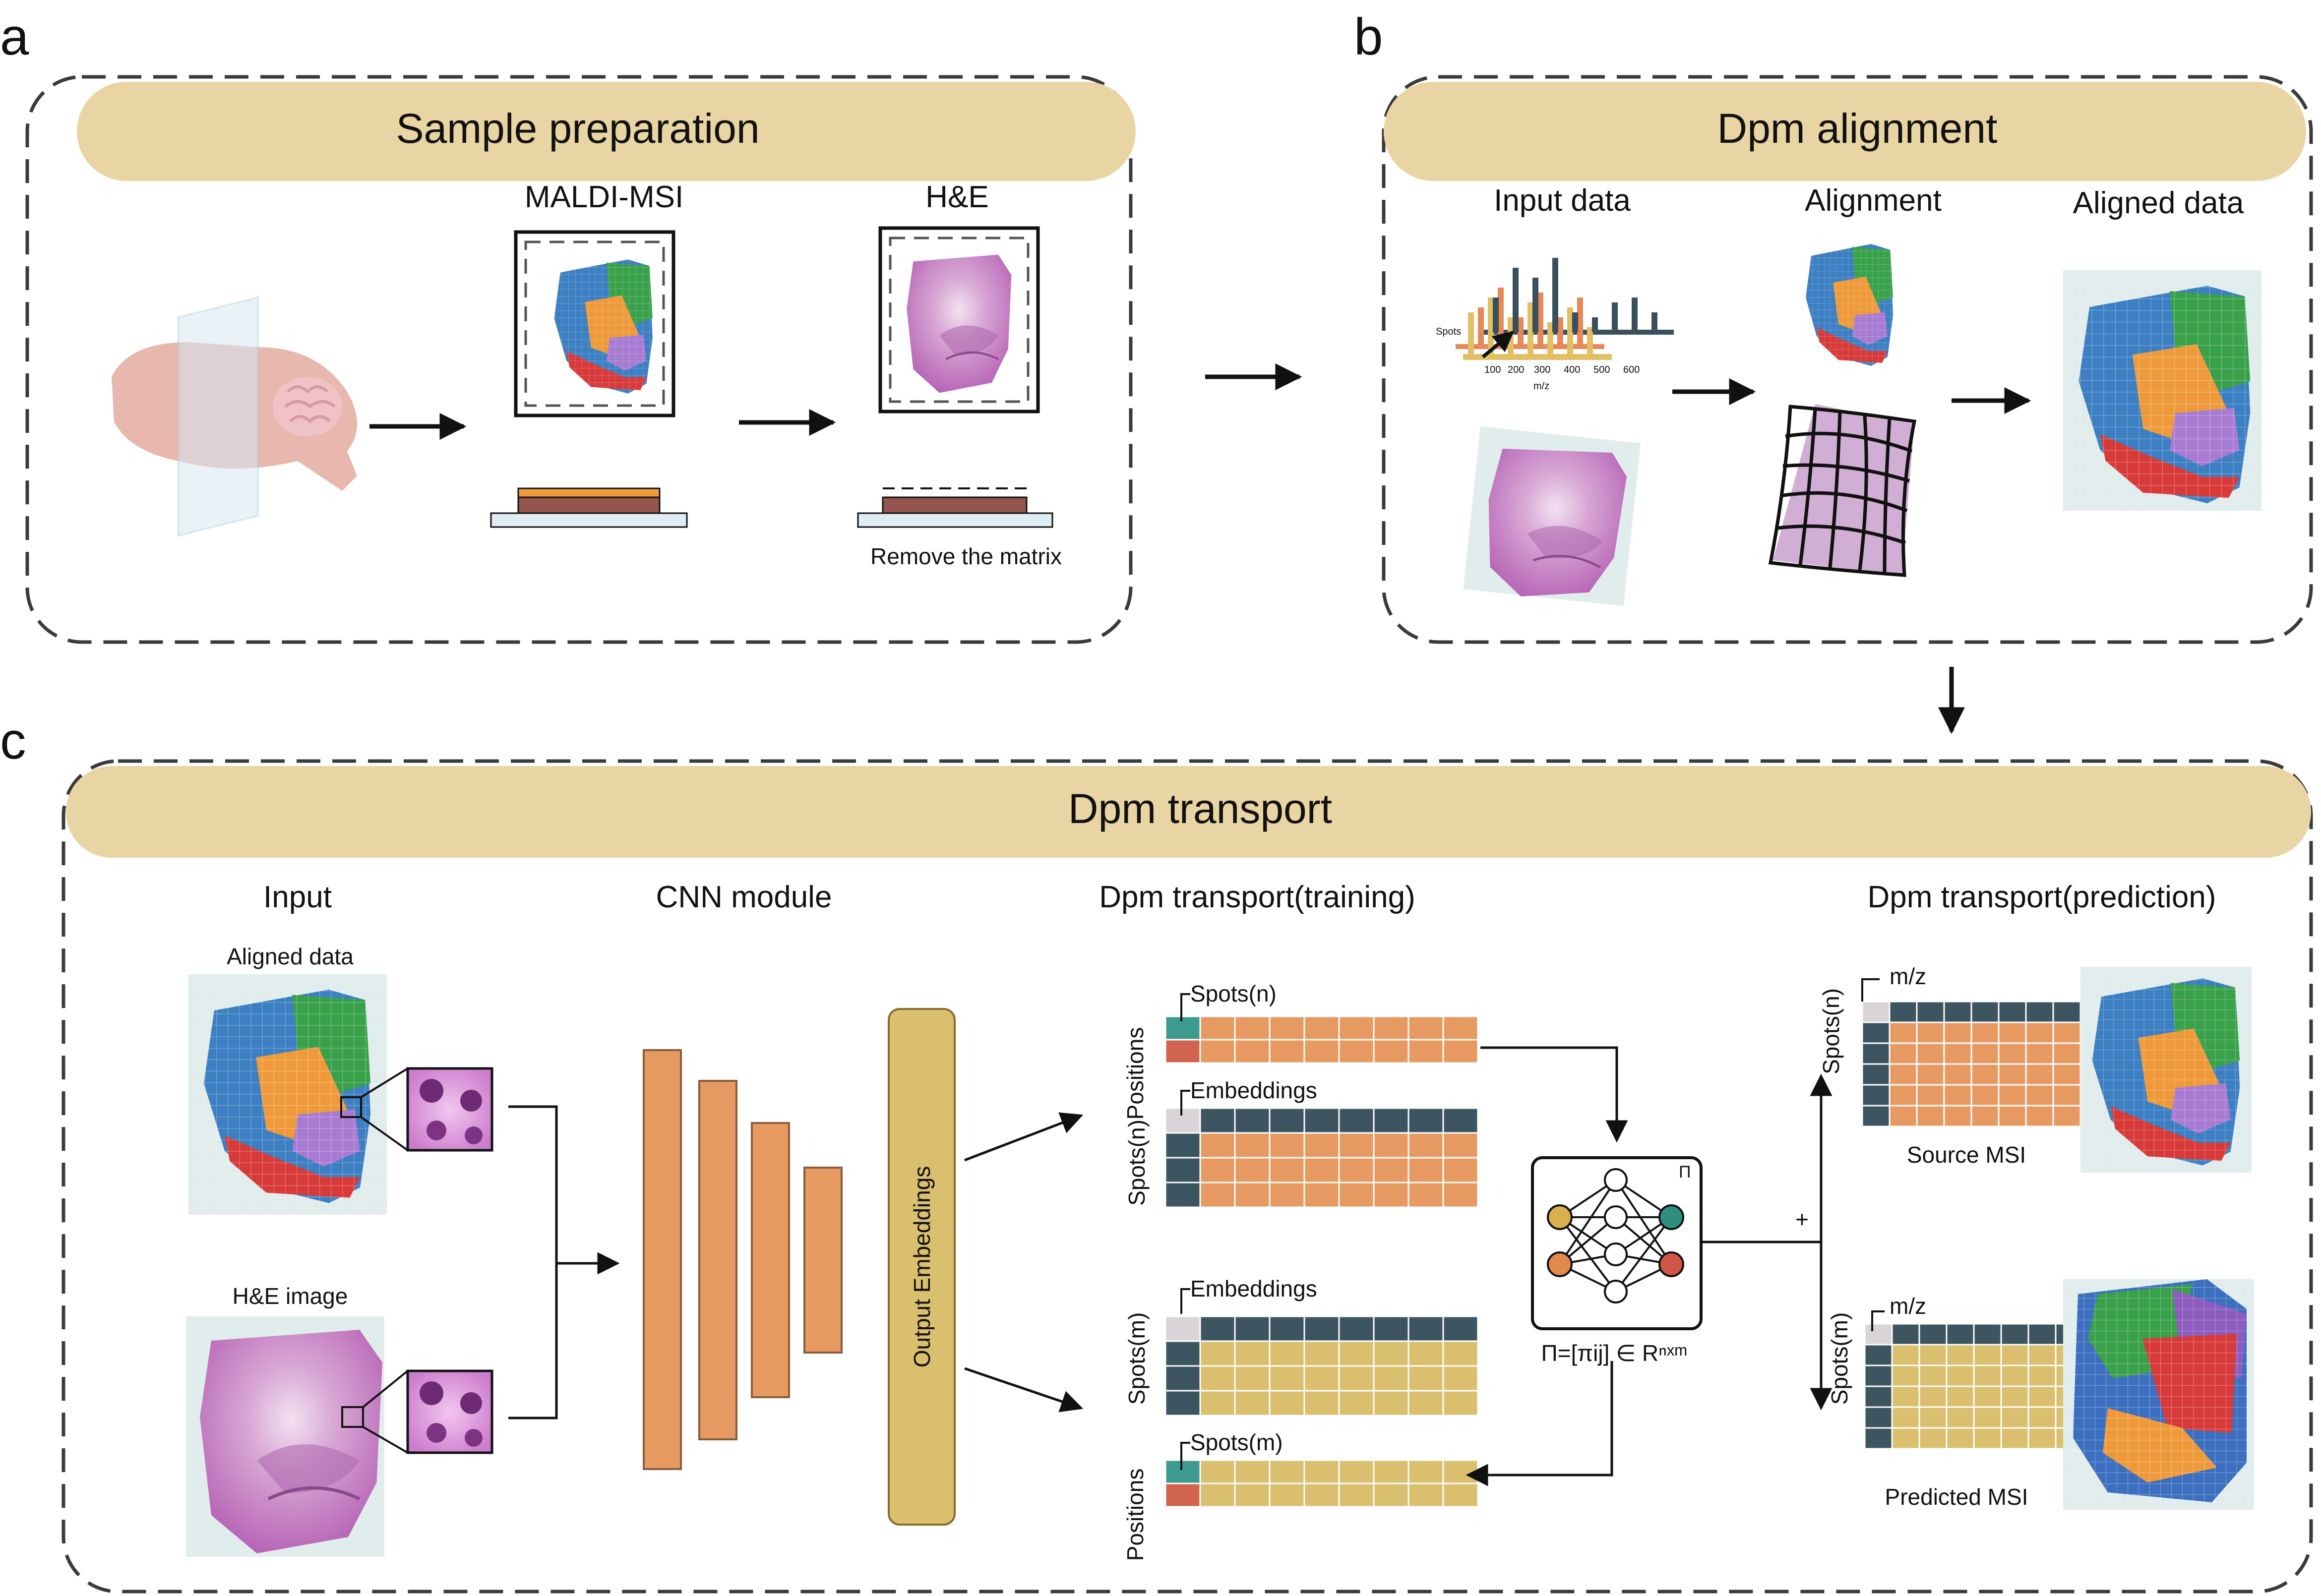 This screenshot has height=1596, width=2321. Describe the element at coordinates (1516, 369) in the screenshot. I see `spectrum-tick-200: 200` at that location.